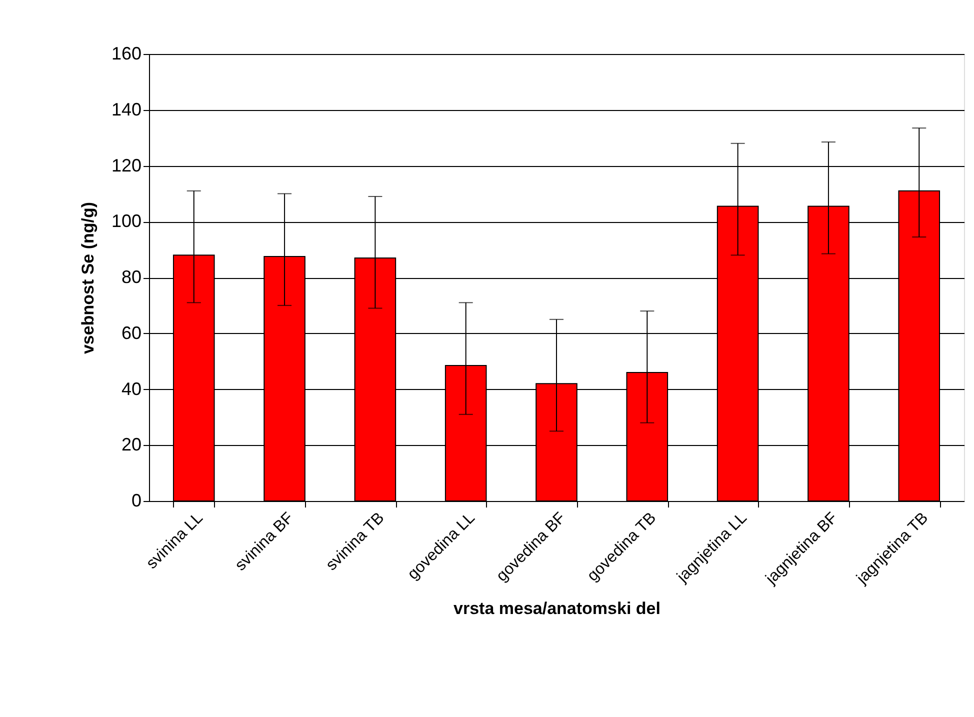  I want to click on y-tick-label: 160, so click(126, 54).